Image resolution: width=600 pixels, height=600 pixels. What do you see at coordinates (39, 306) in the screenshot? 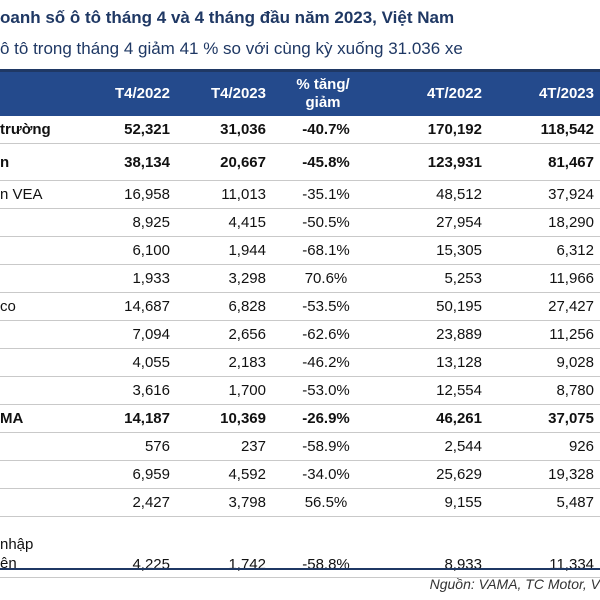
I see `row-label: co` at bounding box center [39, 306].